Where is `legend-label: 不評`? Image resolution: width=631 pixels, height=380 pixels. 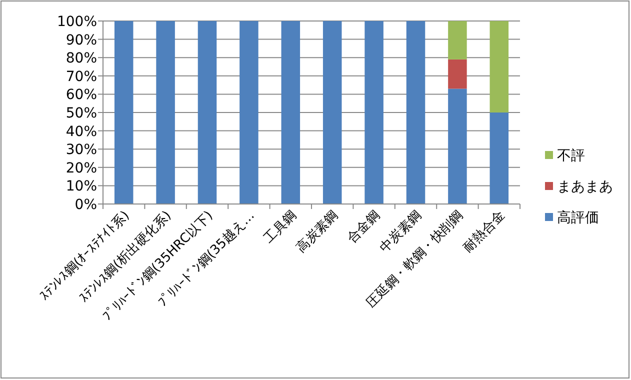
legend-label: 不評 is located at coordinates (571, 156).